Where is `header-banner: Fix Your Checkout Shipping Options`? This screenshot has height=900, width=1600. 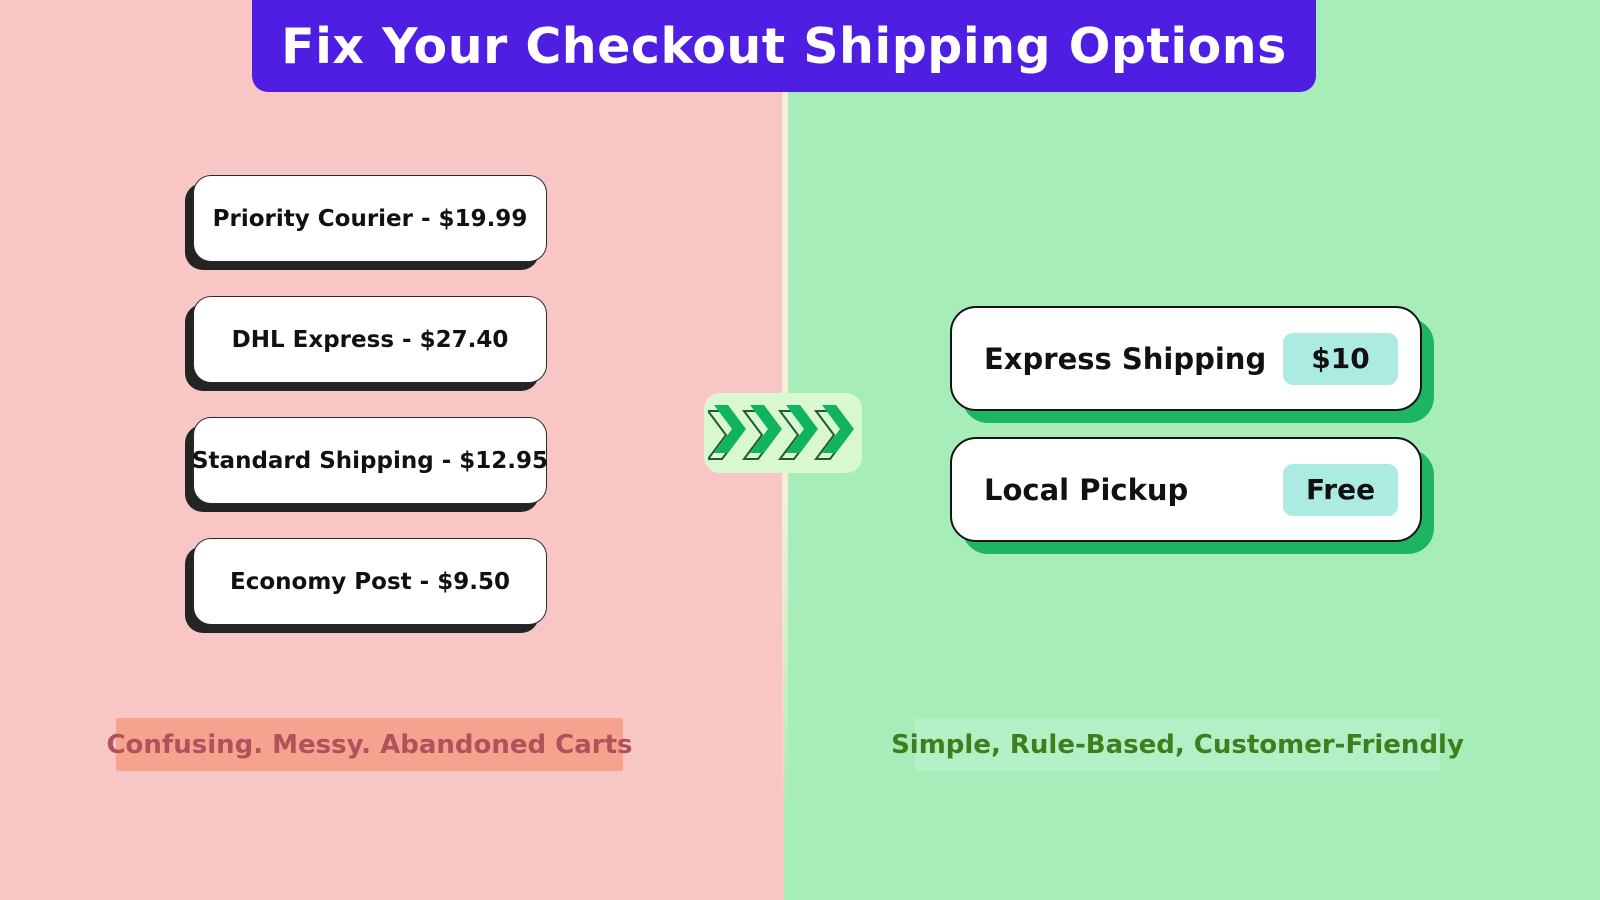 header-banner: Fix Your Checkout Shipping Options is located at coordinates (784, 46).